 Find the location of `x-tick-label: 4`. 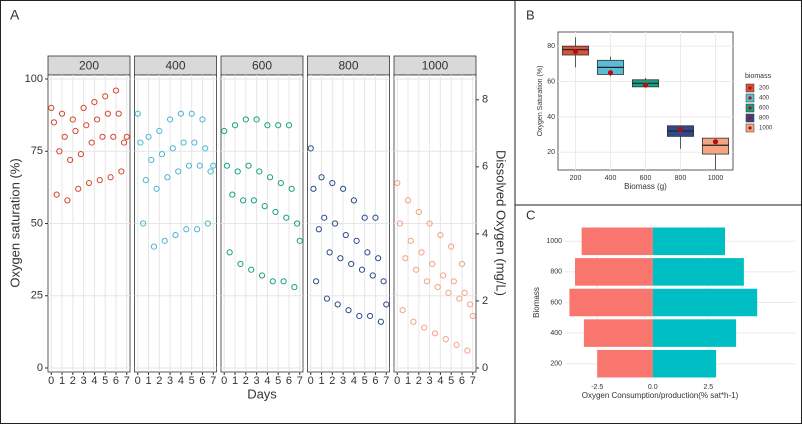

x-tick-label: 4 is located at coordinates (181, 381).